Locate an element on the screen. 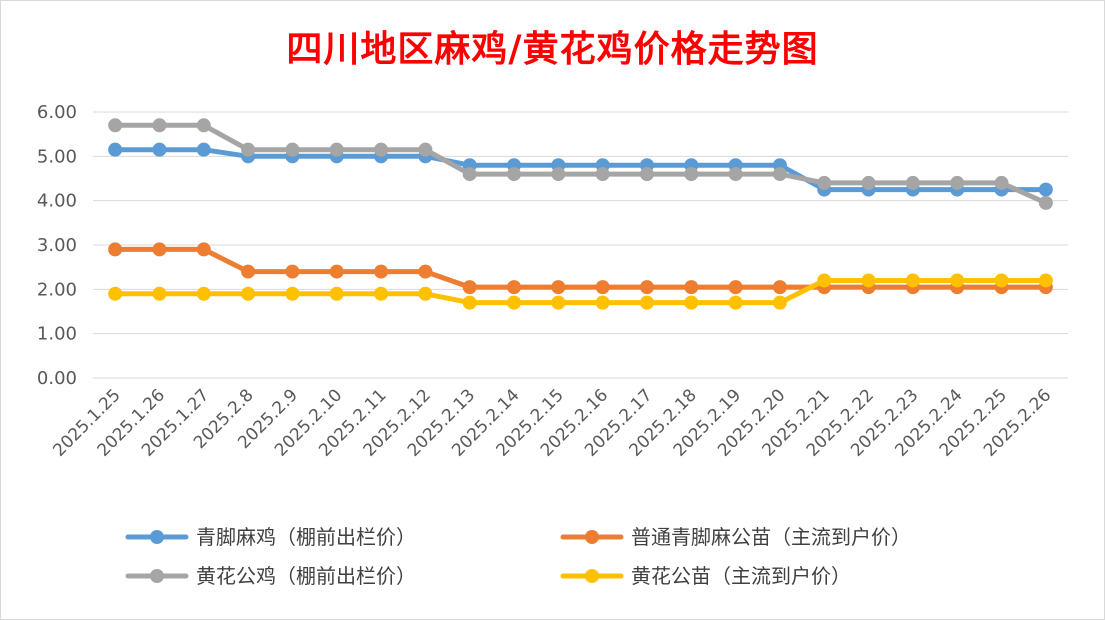 The width and height of the screenshot is (1105, 620). y-axis-ticks: 0.00 1.00 2.00 3.00 4.00 5.00 6.00 is located at coordinates (57, 245).